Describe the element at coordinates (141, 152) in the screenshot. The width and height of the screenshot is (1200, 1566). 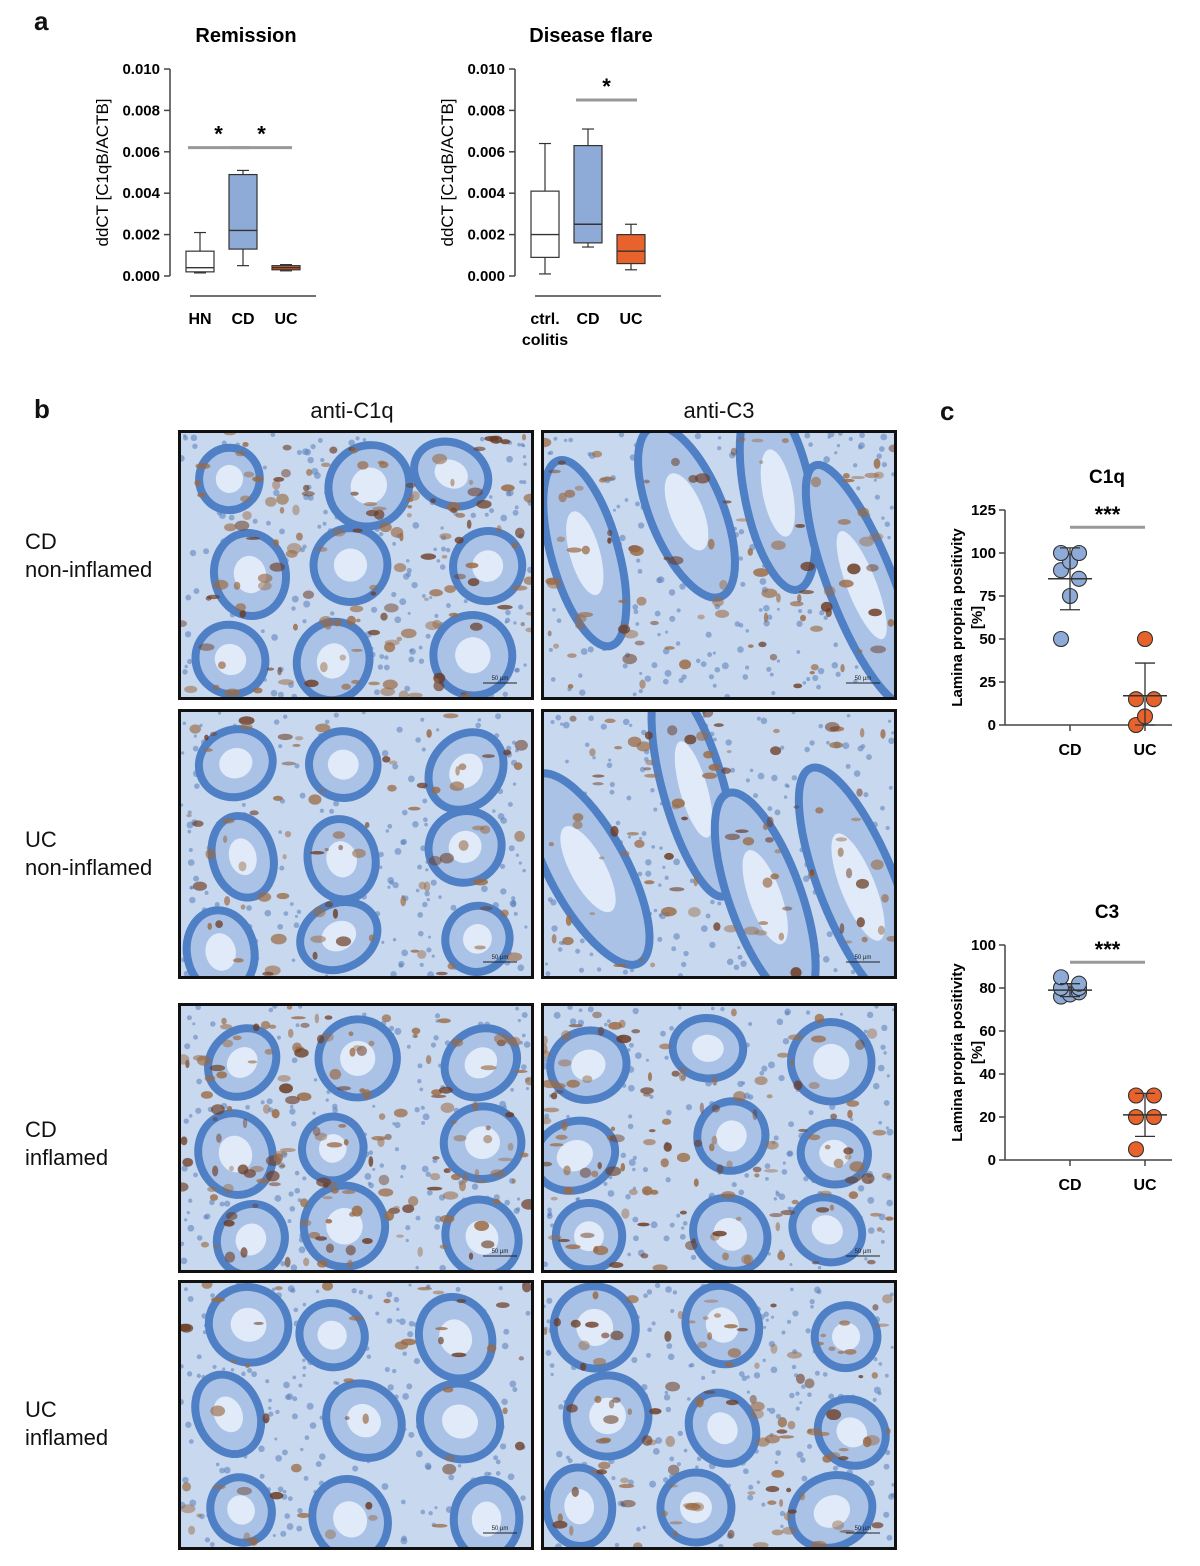
I see `y-tick-label: 0.006` at that location.